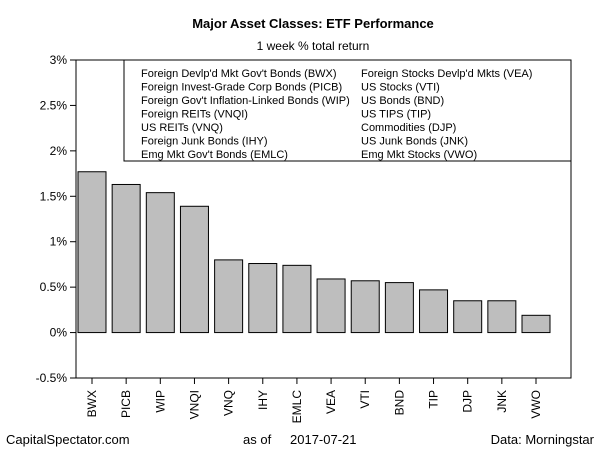  I want to click on legend-entry: US Junk Bonds (JNK), so click(414, 142).